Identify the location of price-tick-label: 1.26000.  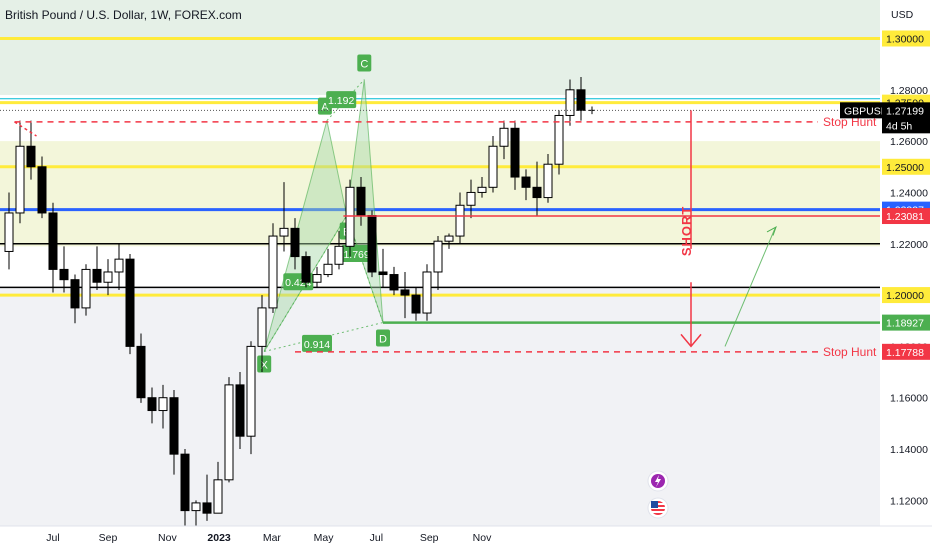
(909, 142).